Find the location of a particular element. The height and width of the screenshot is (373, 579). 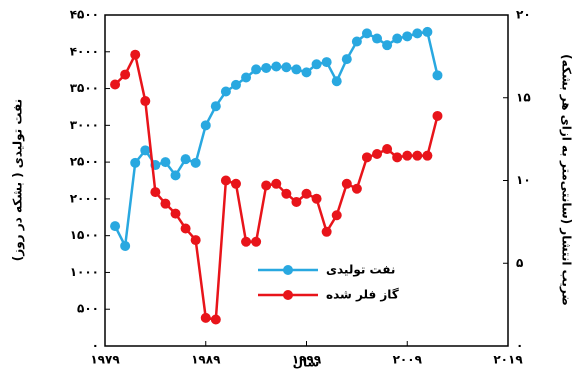

y-tick-label: ۱۵۰۰ is located at coordinates (84, 235).